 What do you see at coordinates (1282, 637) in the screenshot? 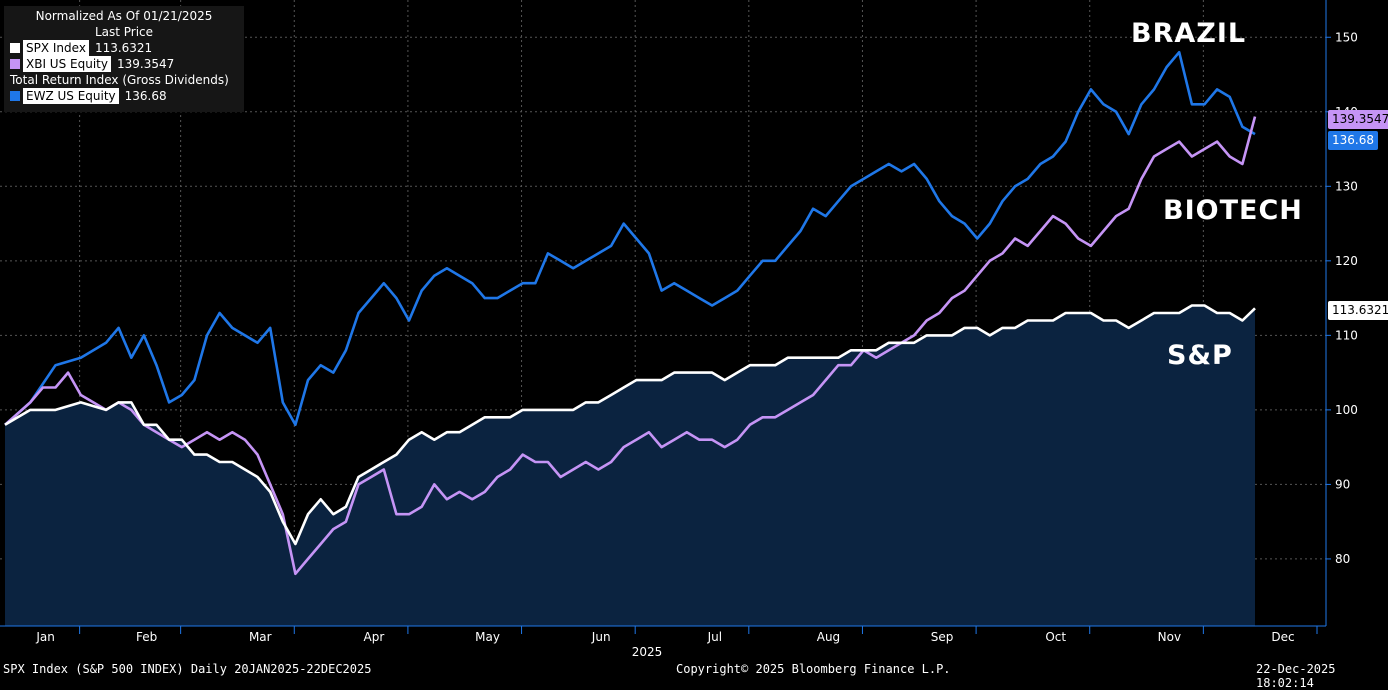
I see `x-tick-label-dec: Dec` at bounding box center [1282, 637].